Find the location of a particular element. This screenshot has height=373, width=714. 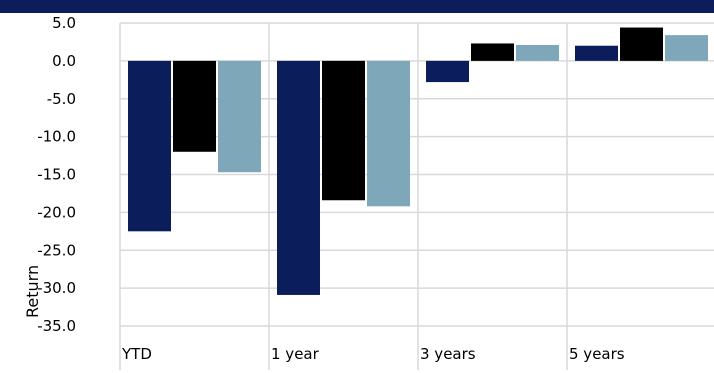

bar-series-2-1-year is located at coordinates (343, 130).